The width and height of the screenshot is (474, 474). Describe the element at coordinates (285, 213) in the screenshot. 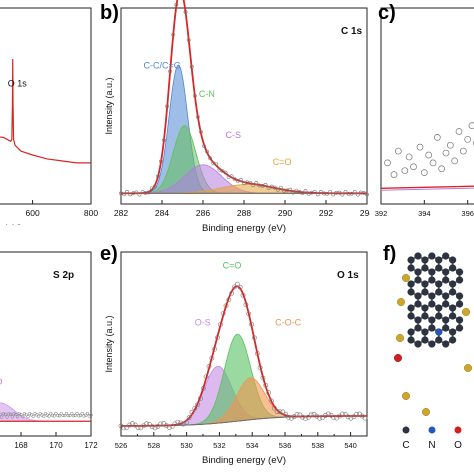

I see `x-tick-label: 290` at that location.